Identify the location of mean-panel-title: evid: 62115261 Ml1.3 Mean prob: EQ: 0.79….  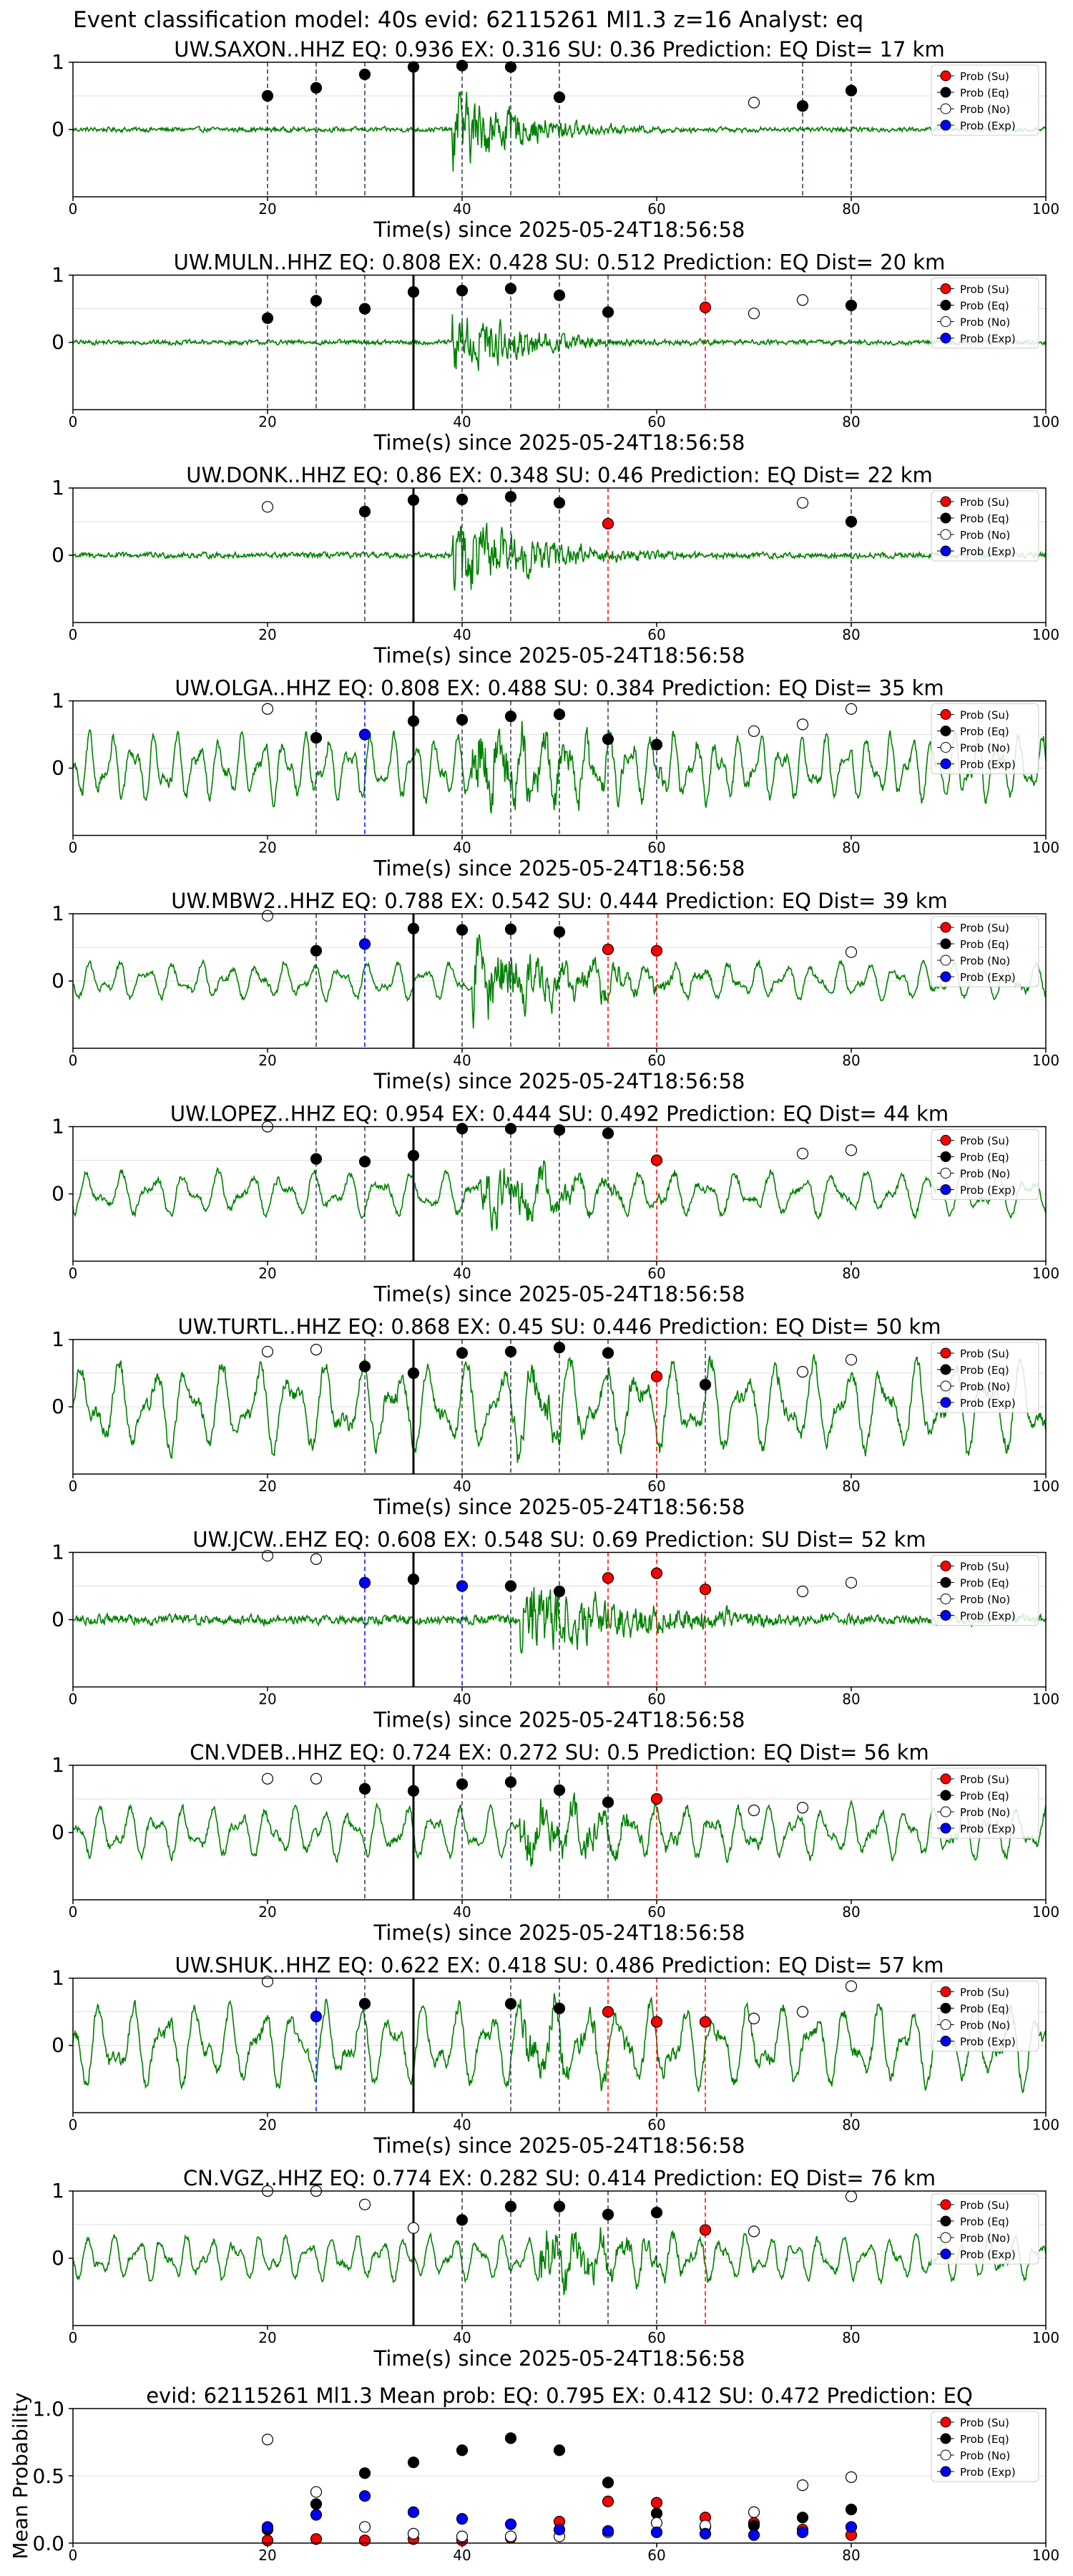
(559, 2396).